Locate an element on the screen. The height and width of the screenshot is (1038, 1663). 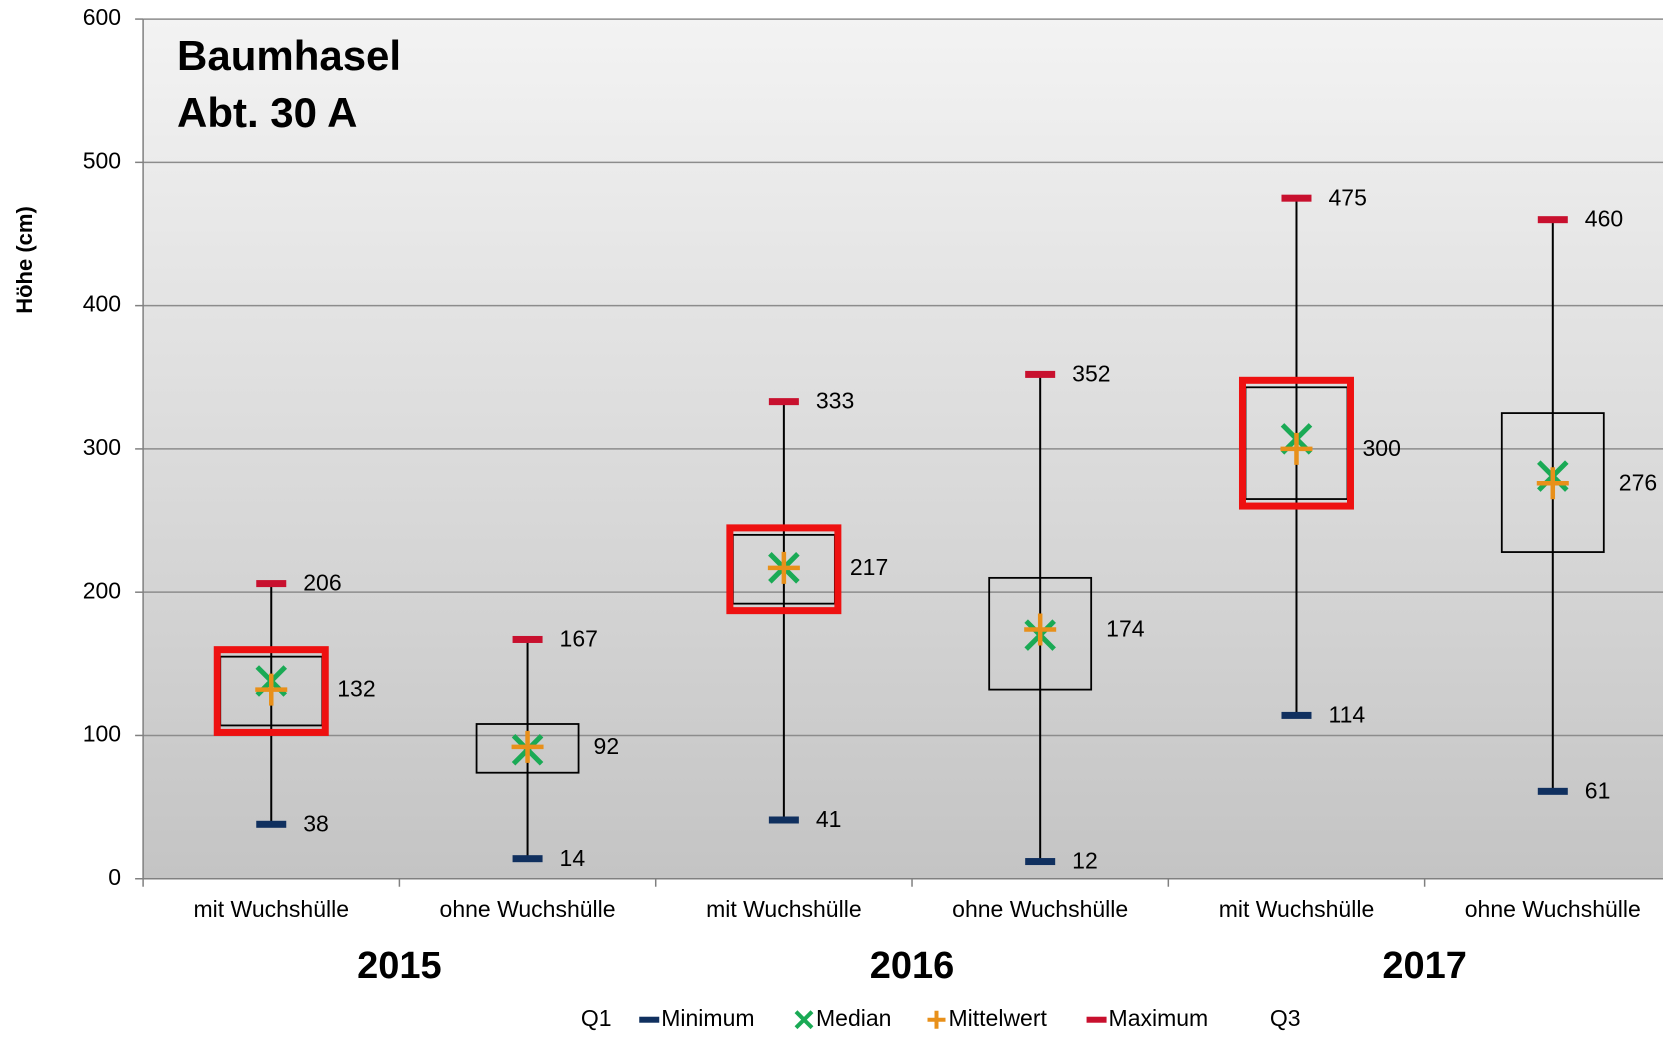
legend-label: Q1 is located at coordinates (596, 1018).